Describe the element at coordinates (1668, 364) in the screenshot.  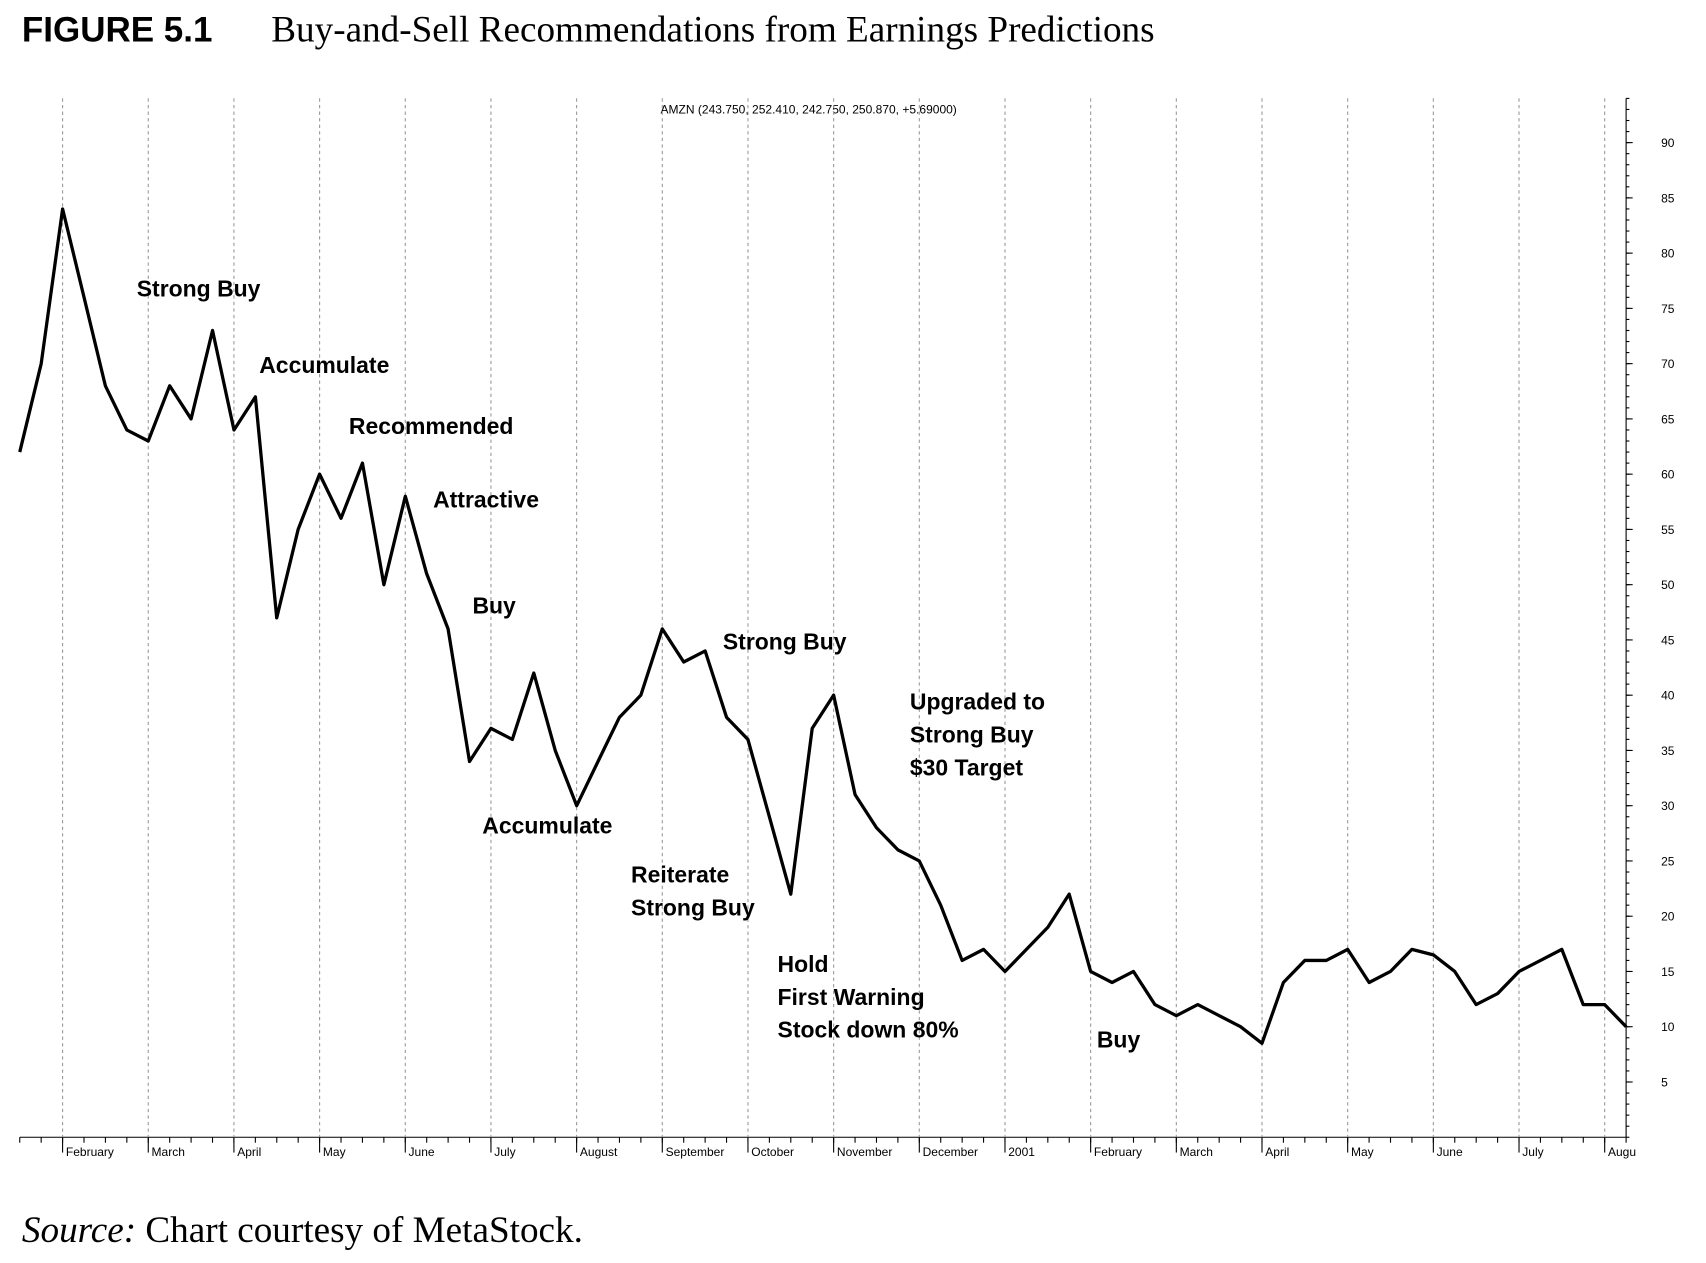
I see `y-tick-label: 70` at that location.